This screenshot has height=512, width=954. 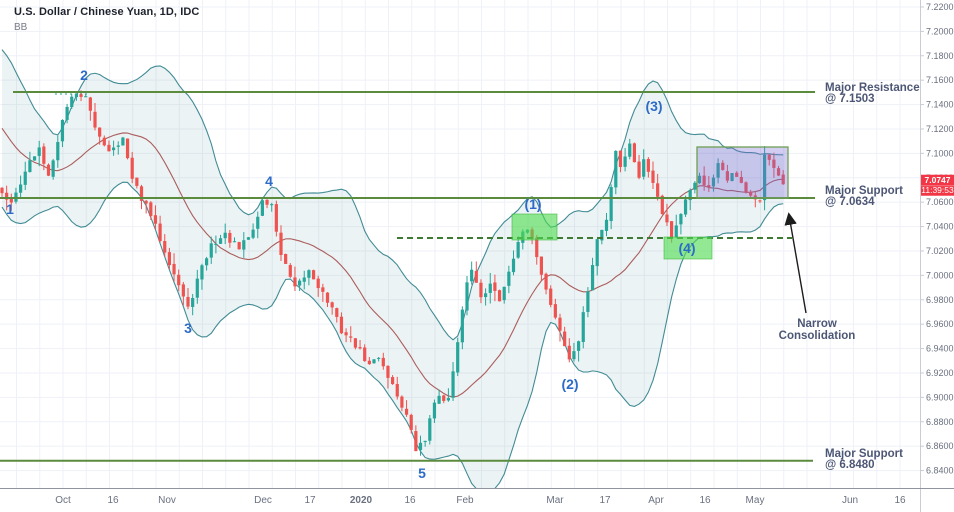 I want to click on major-resistance-label: Major Resistance@ 7.1503, so click(x=872, y=93).